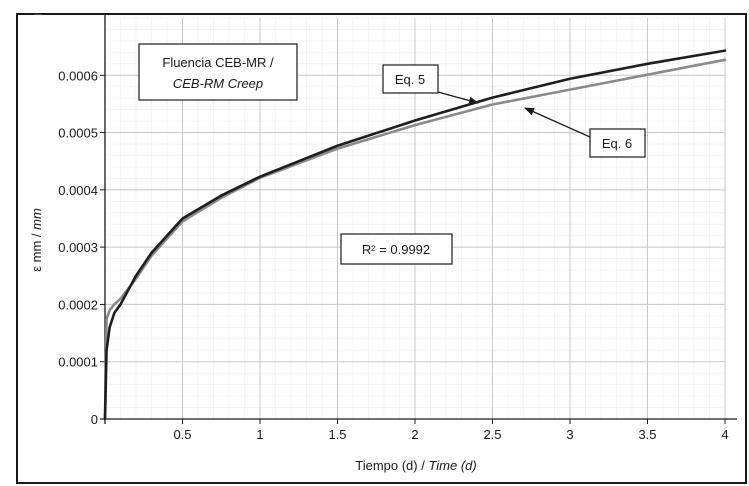 This screenshot has width=749, height=486. What do you see at coordinates (569, 434) in the screenshot?
I see `x-tick-label: 3` at bounding box center [569, 434].